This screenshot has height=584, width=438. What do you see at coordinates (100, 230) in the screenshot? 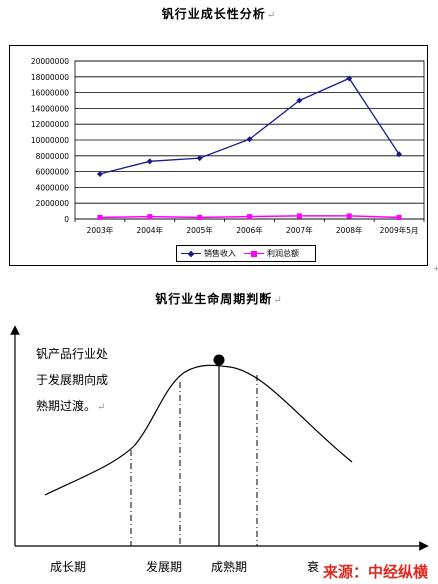
I see `x-tick-label: 2003年` at bounding box center [100, 230].